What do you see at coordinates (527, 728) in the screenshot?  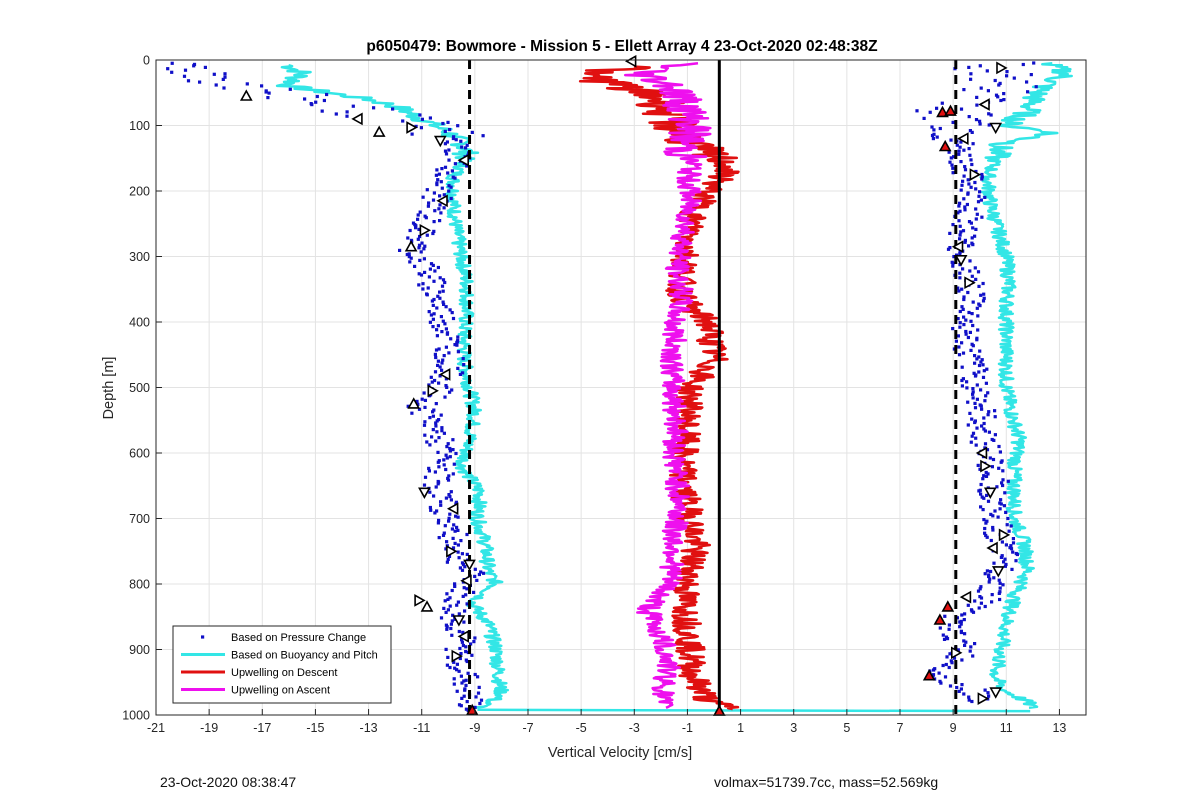 I see `x-tick-label: -7` at bounding box center [527, 728].